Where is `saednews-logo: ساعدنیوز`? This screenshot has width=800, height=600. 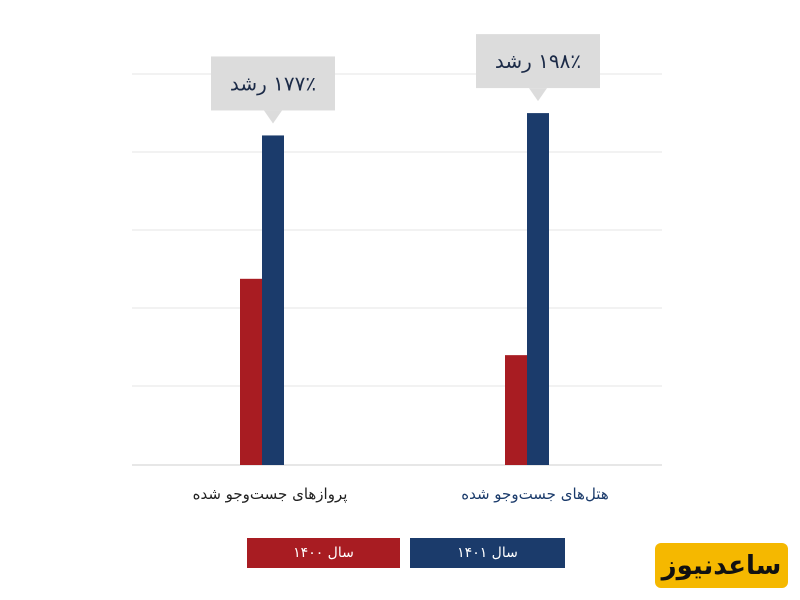 saednews-logo: ساعدنیوز is located at coordinates (721, 565).